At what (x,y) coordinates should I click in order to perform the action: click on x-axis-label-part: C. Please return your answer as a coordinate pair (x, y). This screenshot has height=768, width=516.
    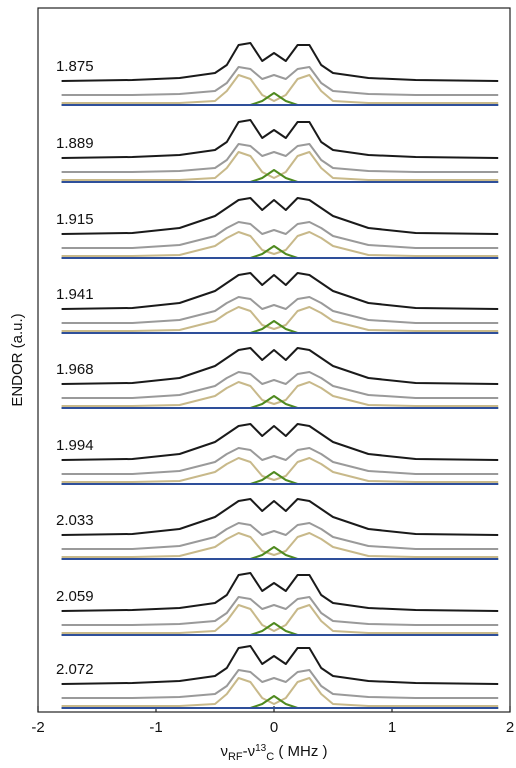
    Looking at the image, I should click on (270, 757).